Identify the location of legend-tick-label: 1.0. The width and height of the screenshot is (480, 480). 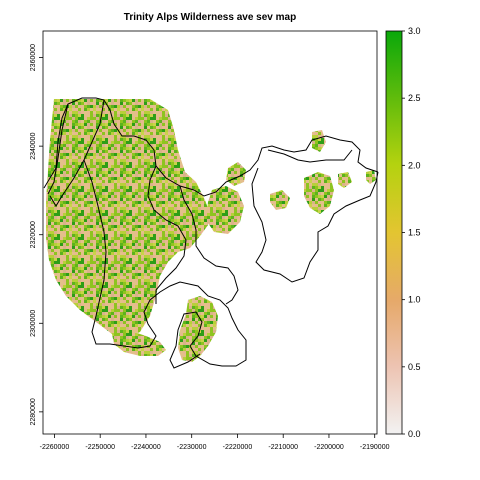
(414, 300).